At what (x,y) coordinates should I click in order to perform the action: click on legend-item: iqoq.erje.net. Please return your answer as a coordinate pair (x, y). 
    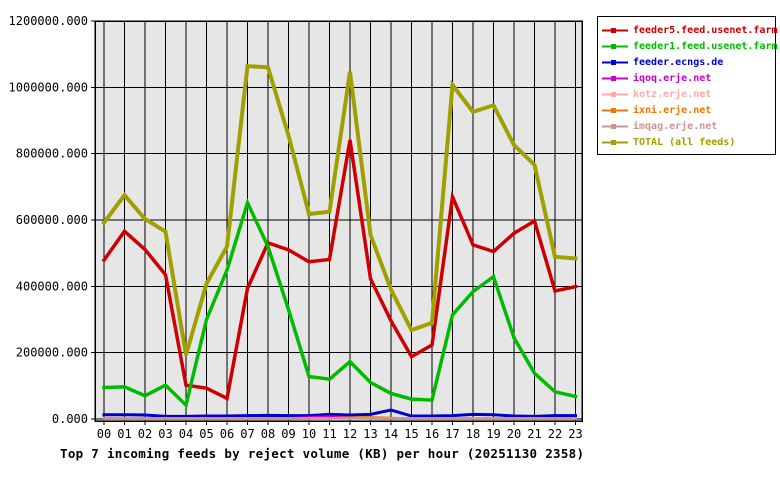
    Looking at the image, I should click on (686, 78).